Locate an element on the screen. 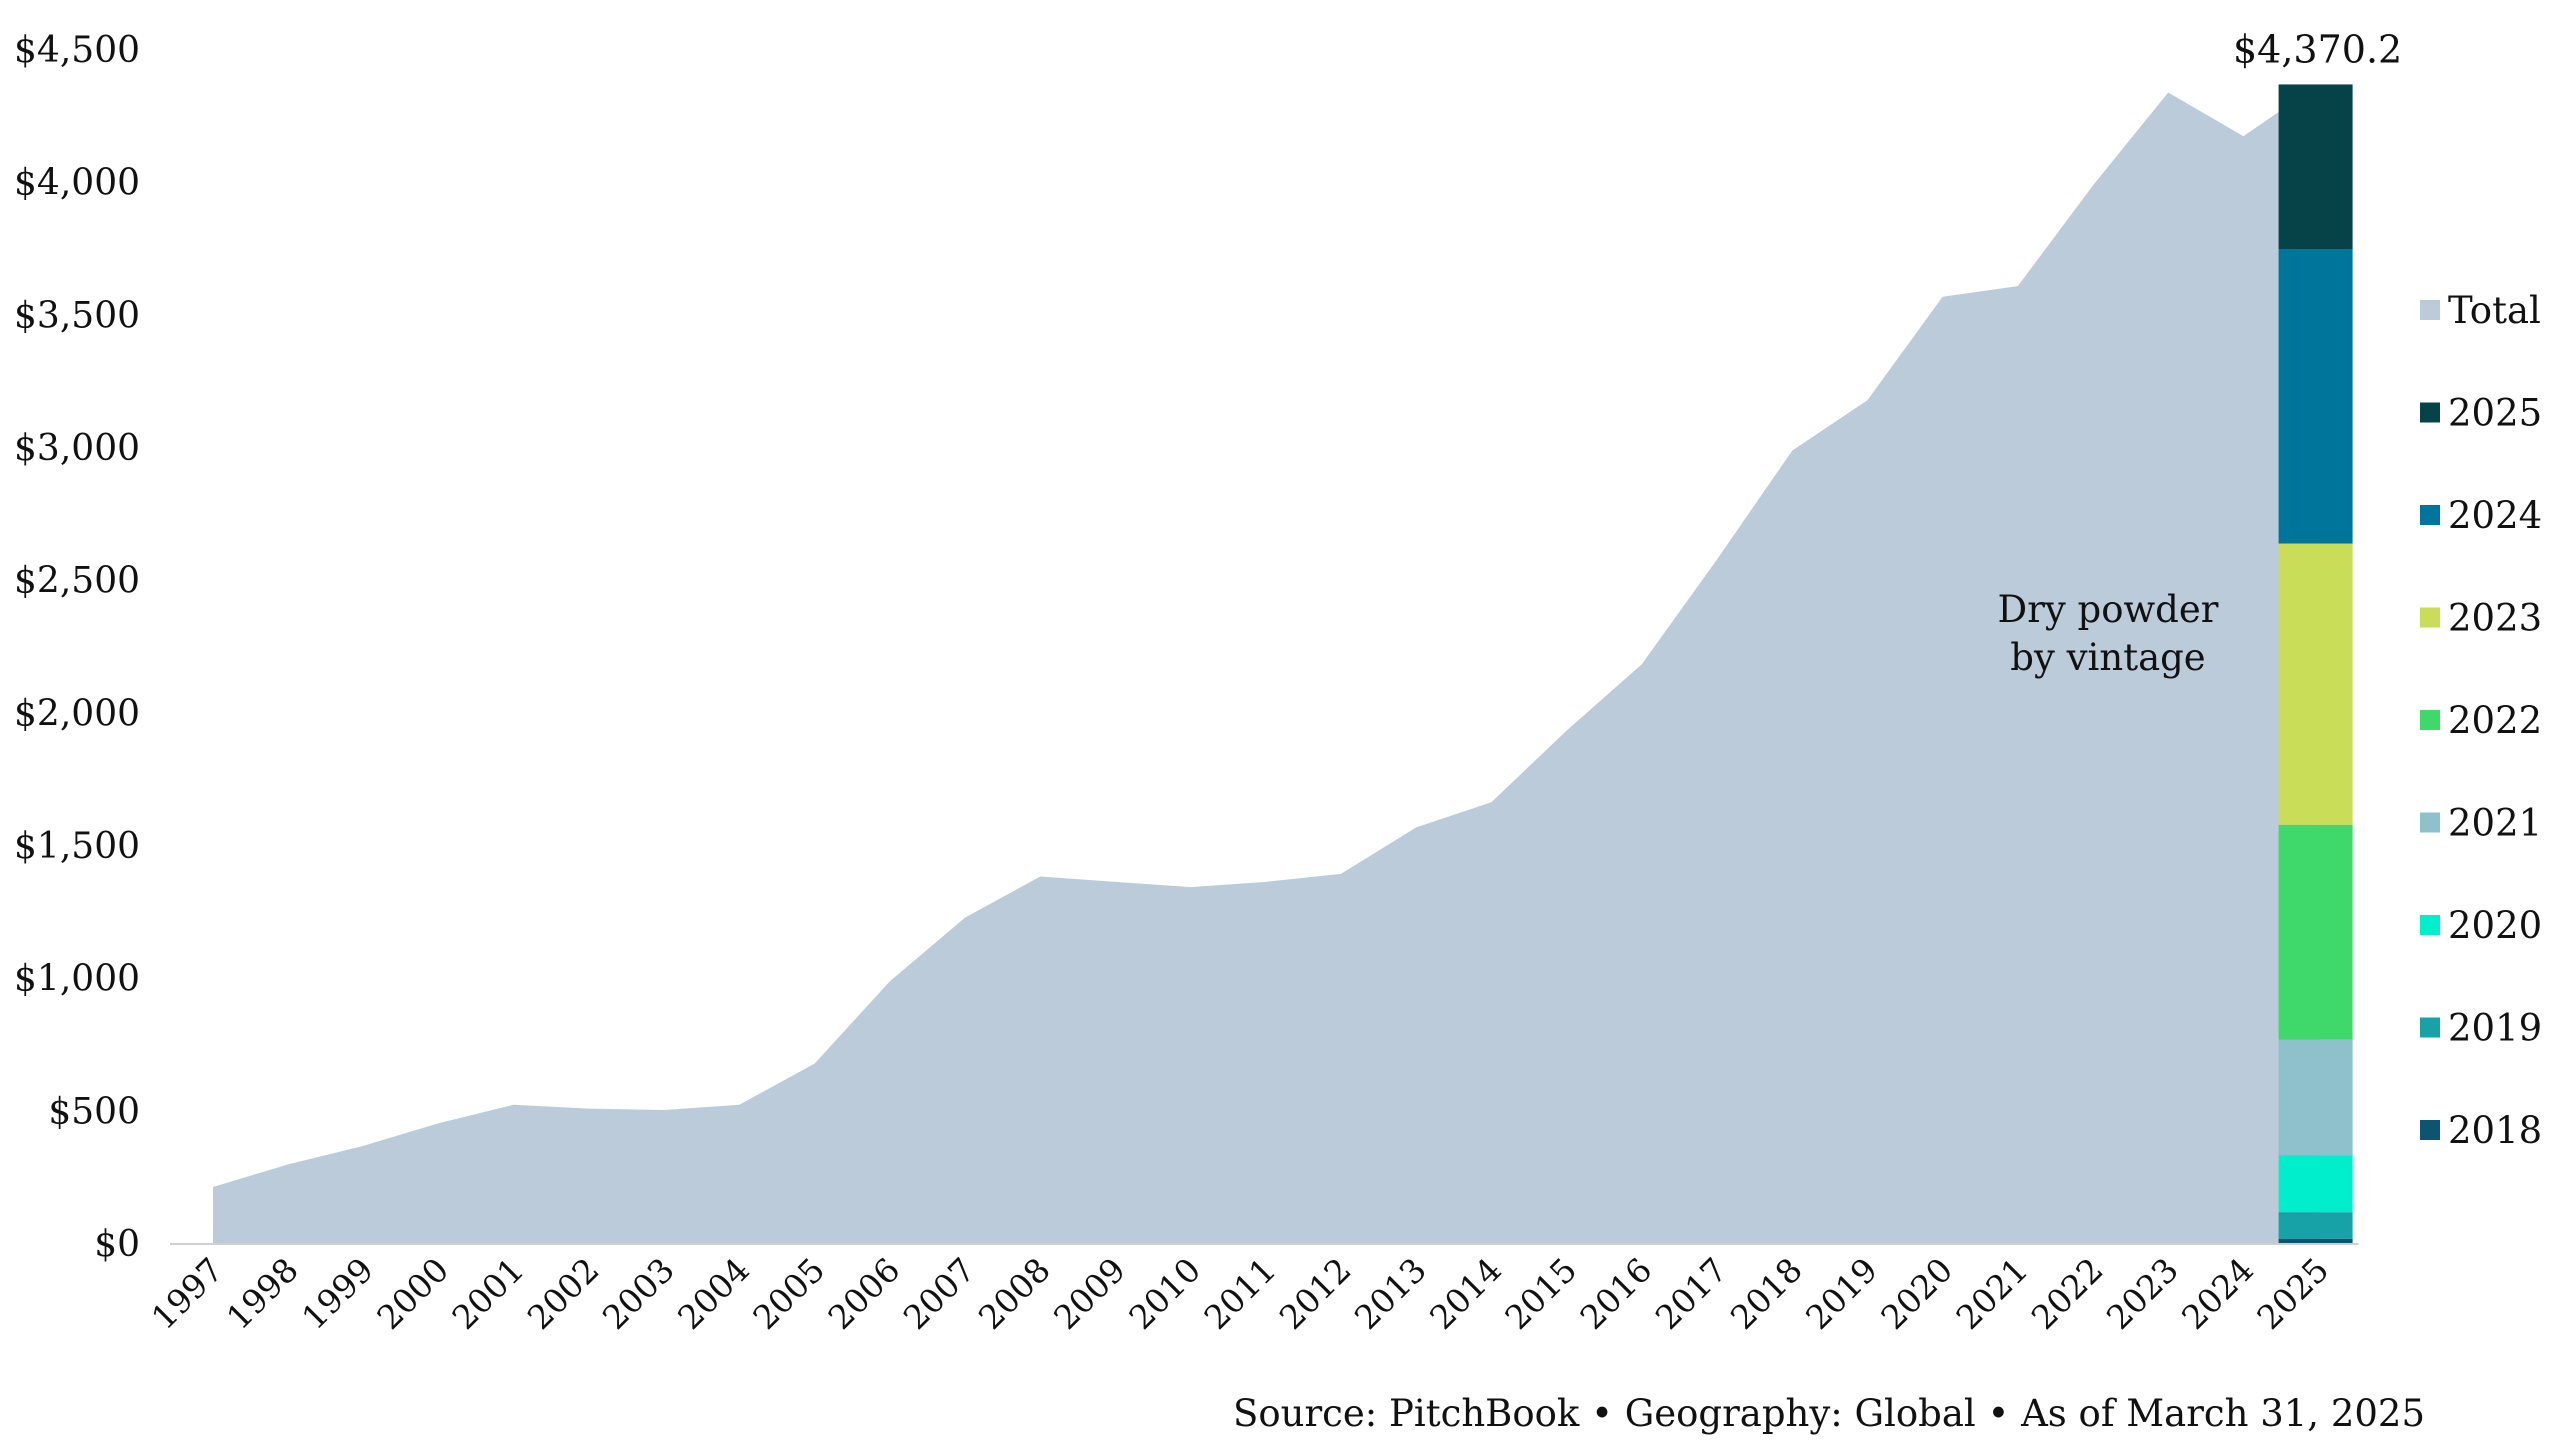 This screenshot has height=1452, width=2560. bar-segment-2018 is located at coordinates (2315, 1241).